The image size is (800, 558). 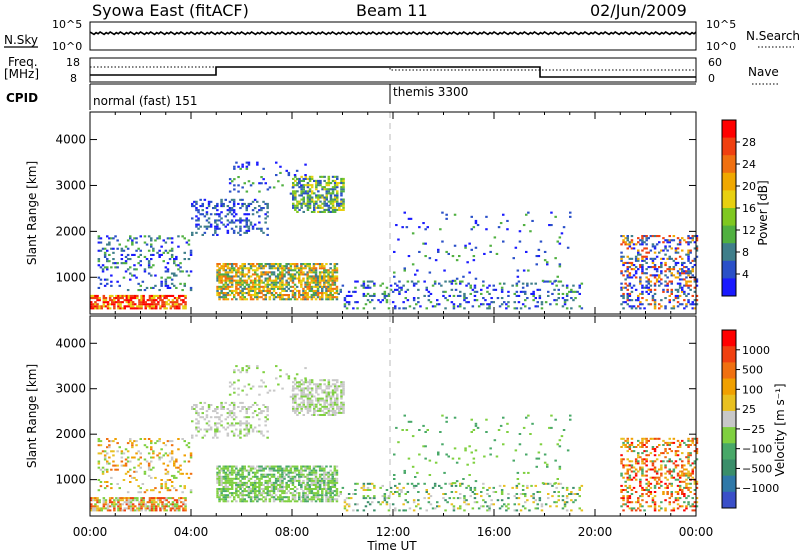 What do you see at coordinates (430, 92) in the screenshot?
I see `cpid-program-2: themis 3300` at bounding box center [430, 92].